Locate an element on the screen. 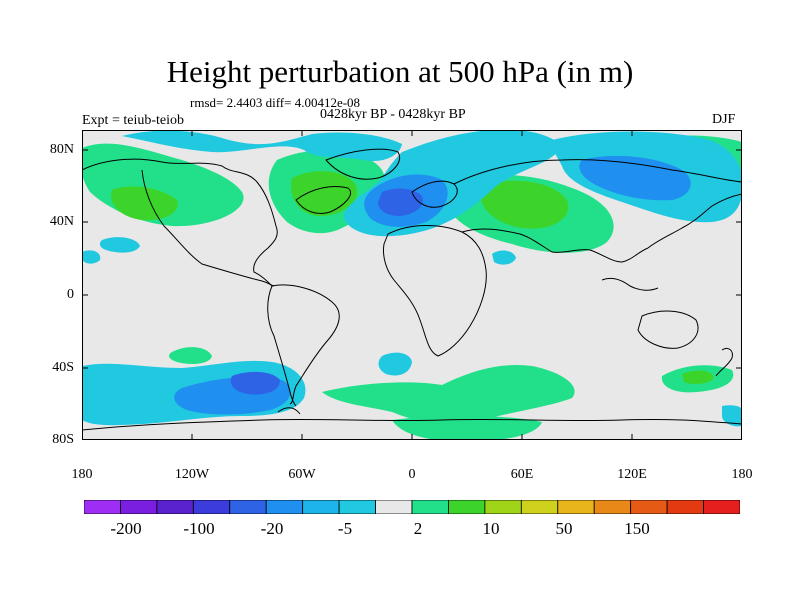 The image size is (800, 600). colorbar-label: 10 is located at coordinates (491, 528).